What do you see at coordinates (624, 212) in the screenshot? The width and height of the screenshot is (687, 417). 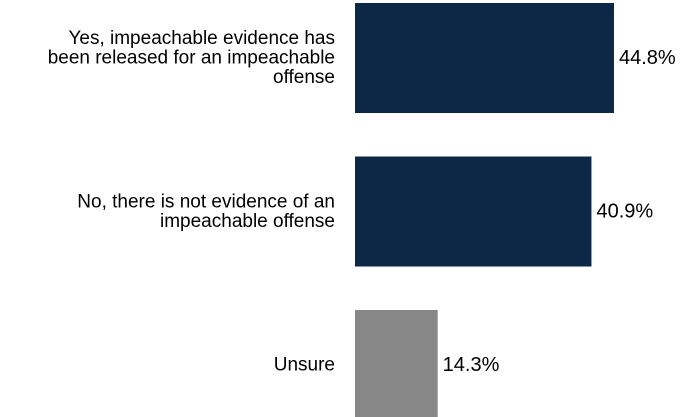 I see `value-label-1: 40.9%` at bounding box center [624, 212].